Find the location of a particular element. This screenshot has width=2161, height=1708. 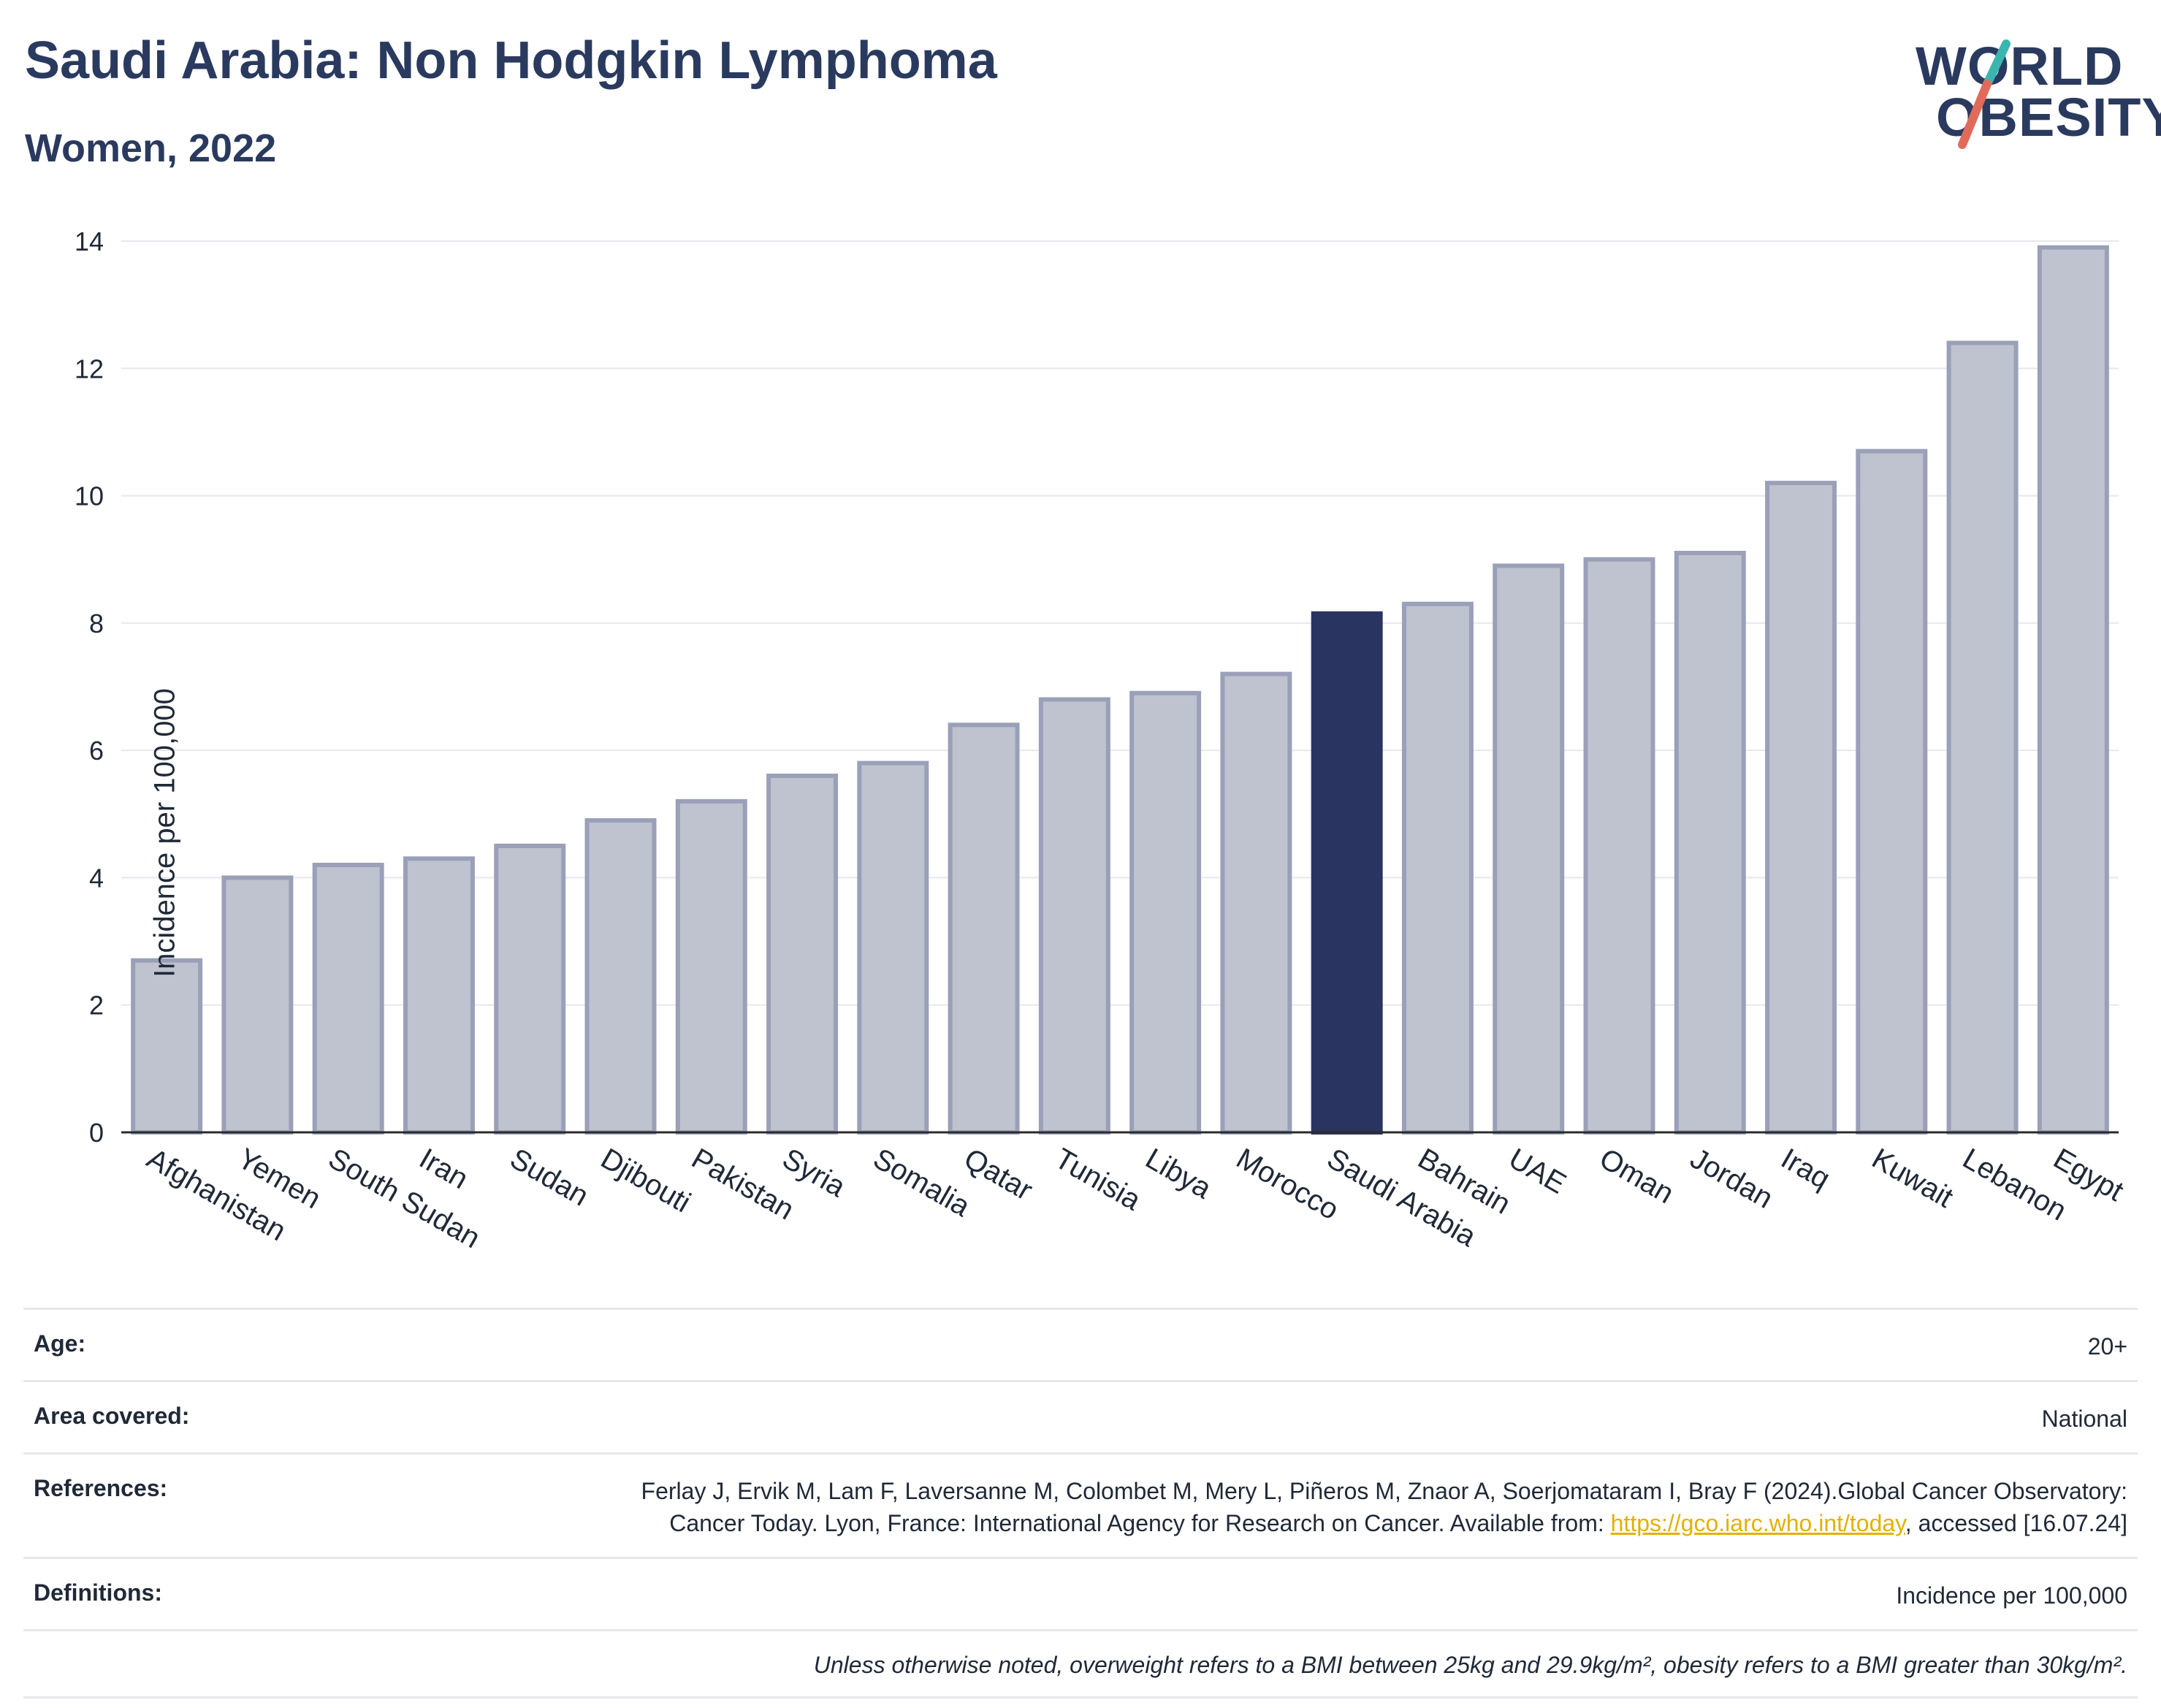

bar-yemen is located at coordinates (257, 1005).